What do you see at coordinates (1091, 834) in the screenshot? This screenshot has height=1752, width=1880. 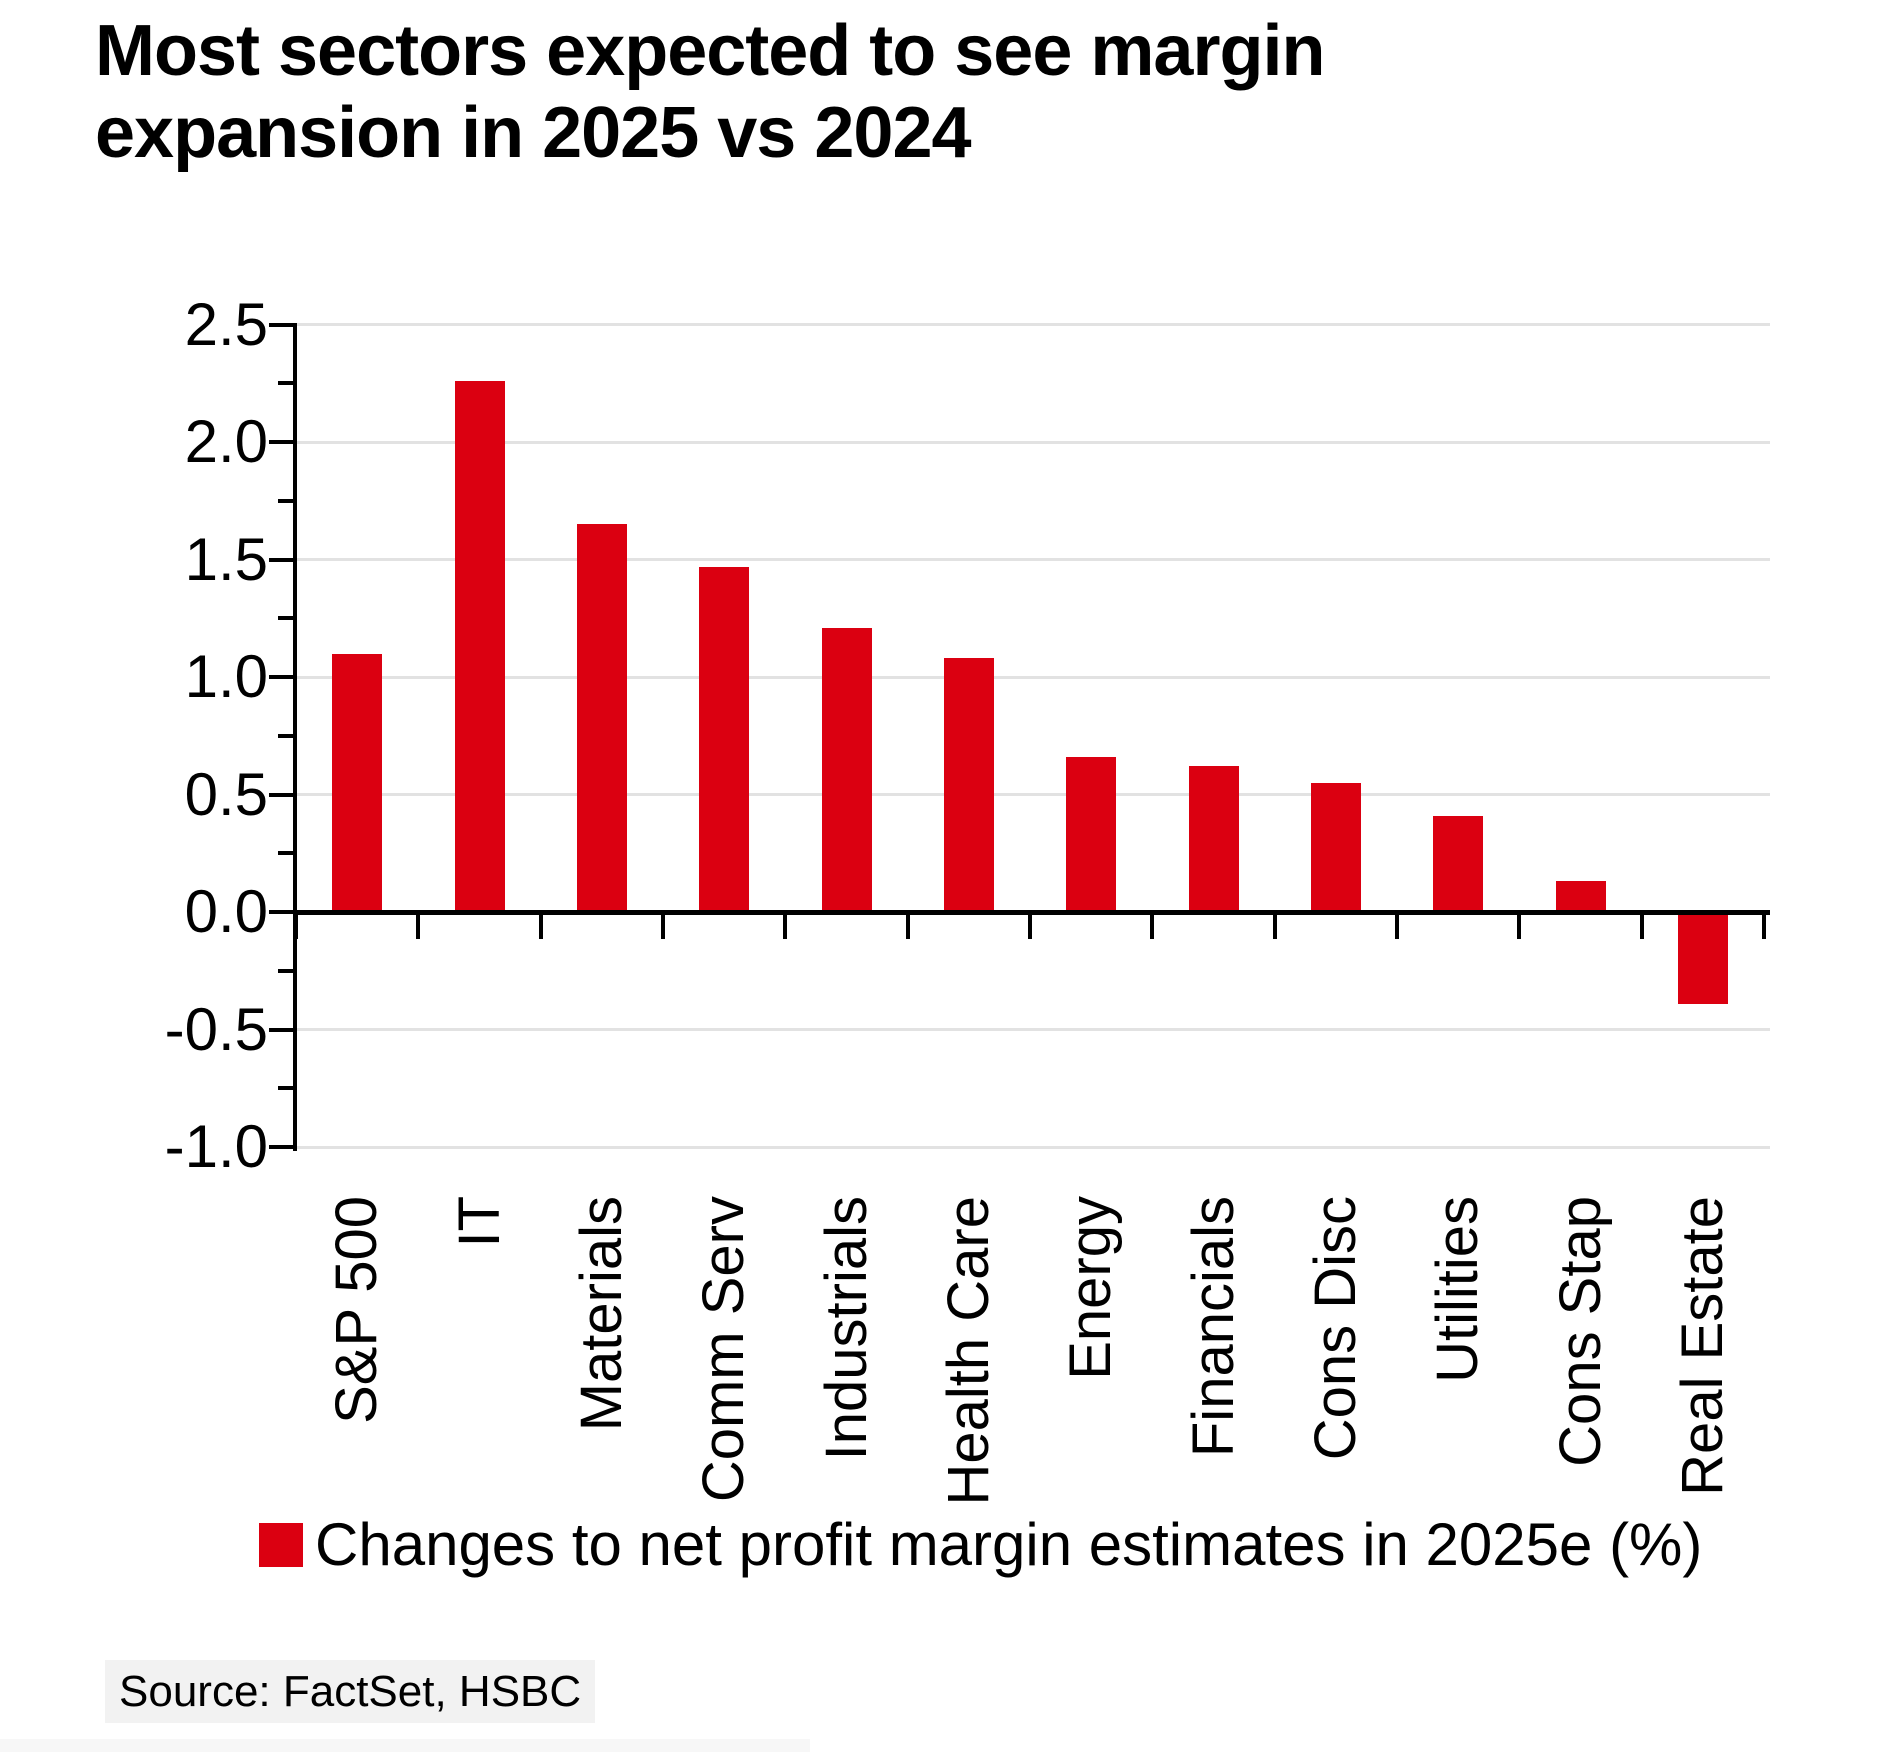 I see `bar-energy` at bounding box center [1091, 834].